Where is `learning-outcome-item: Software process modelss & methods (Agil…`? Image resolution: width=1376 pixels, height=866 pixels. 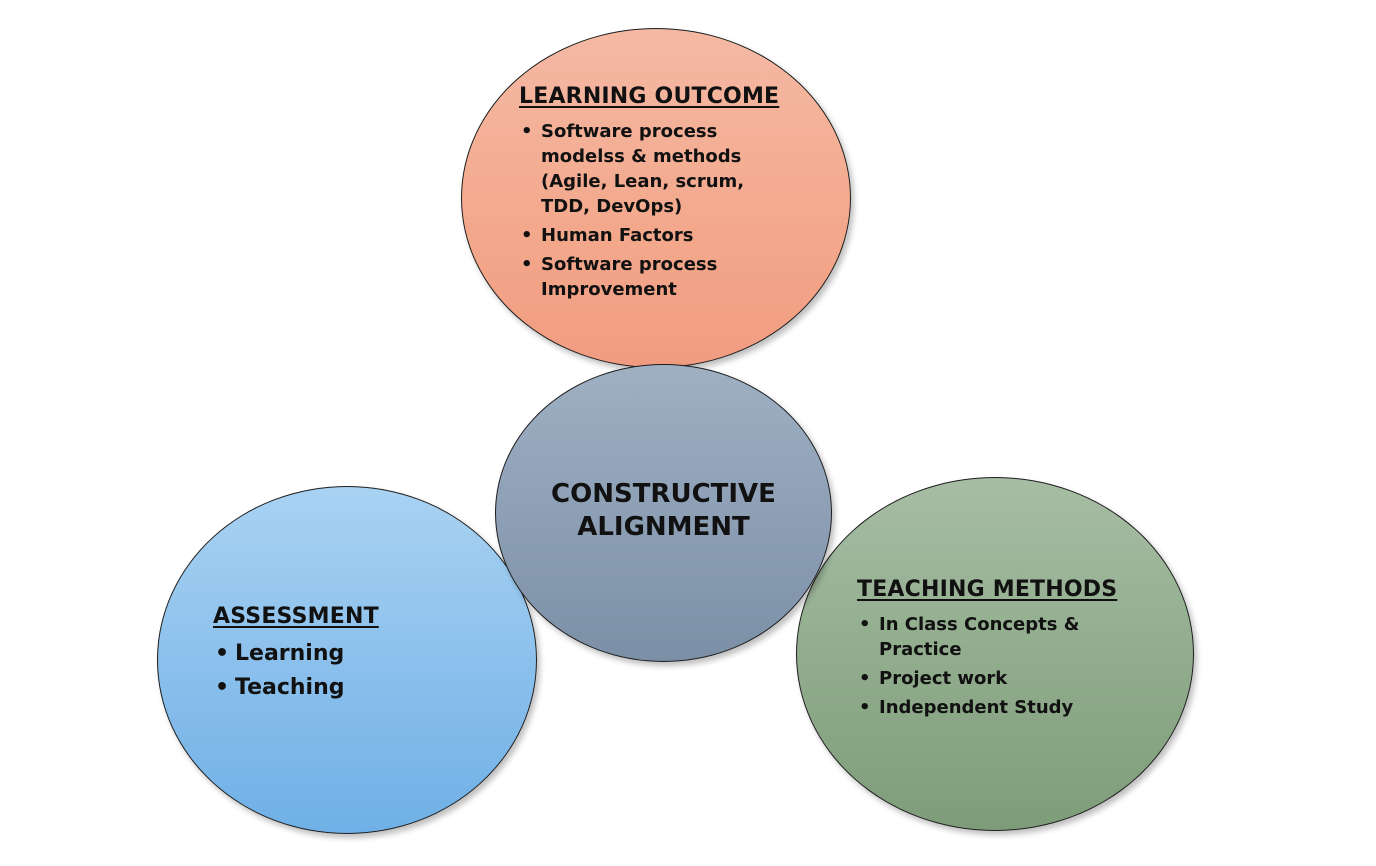
learning-outcome-item: Software process modelss & methods (Agil… is located at coordinates (649, 169).